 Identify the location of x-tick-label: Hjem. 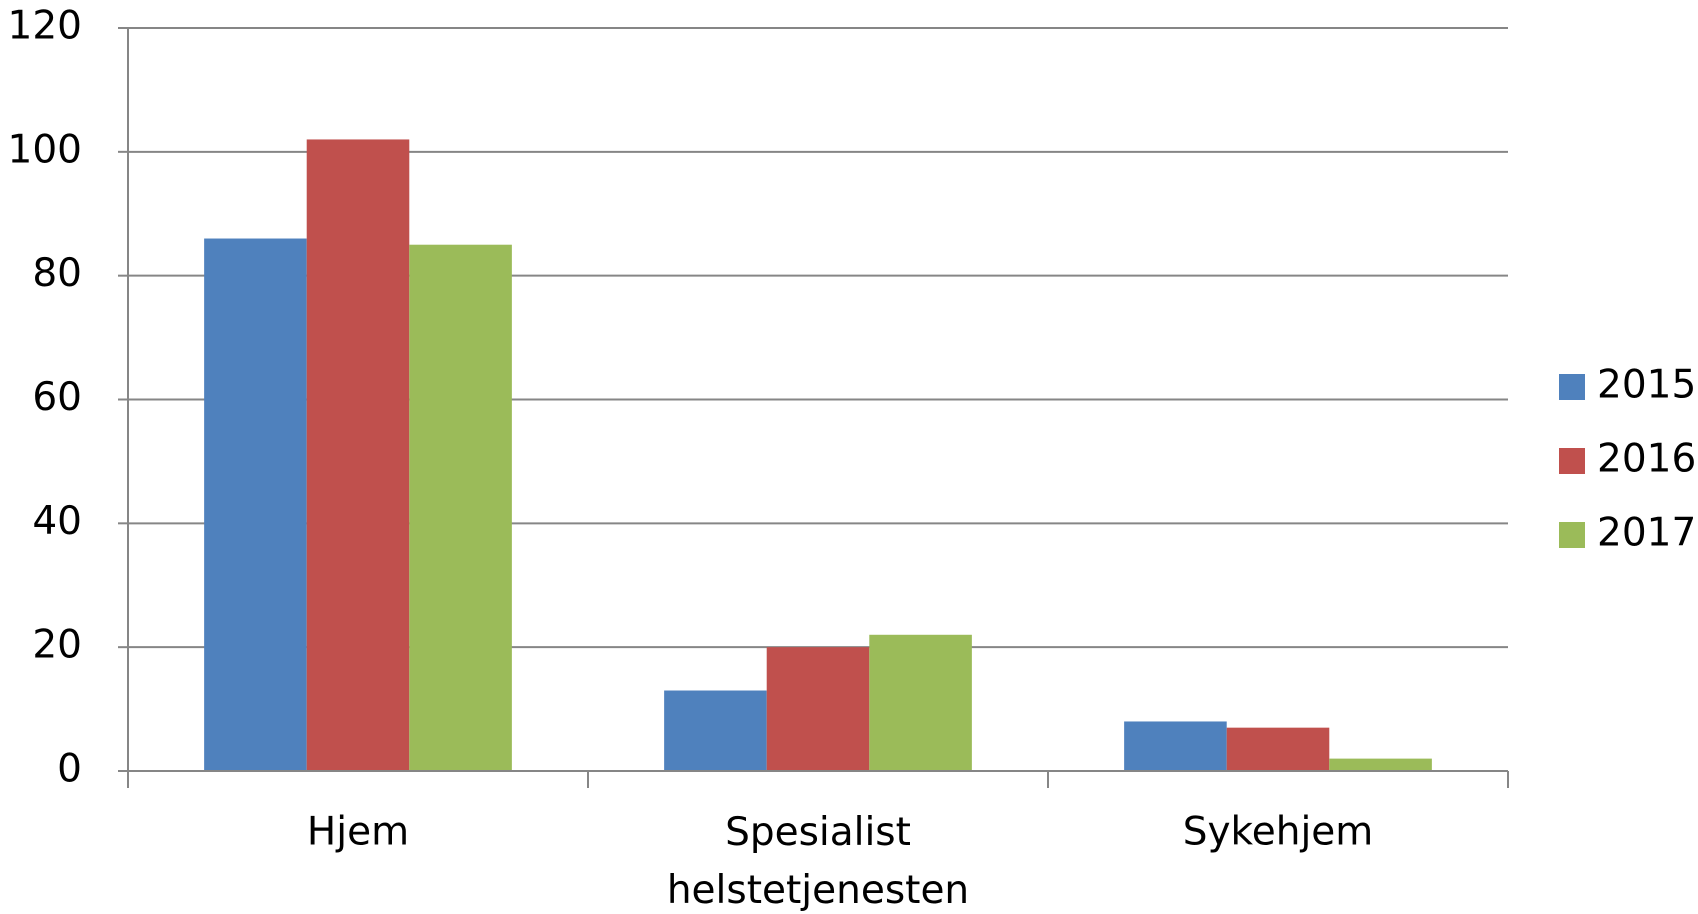
(358, 832).